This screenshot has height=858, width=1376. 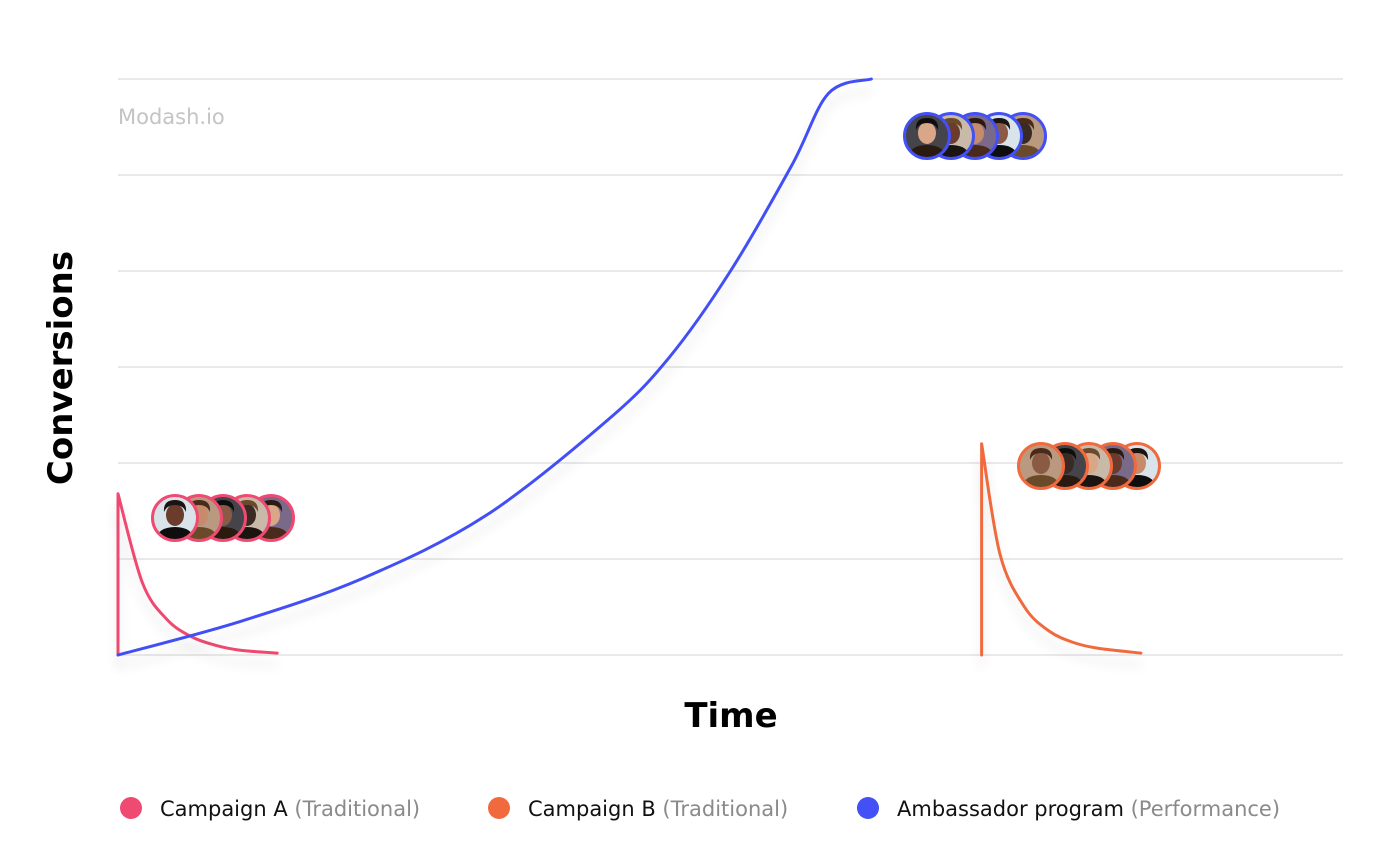 I want to click on legend-item-campaign-b: Campaign B (Traditional), so click(x=638, y=809).